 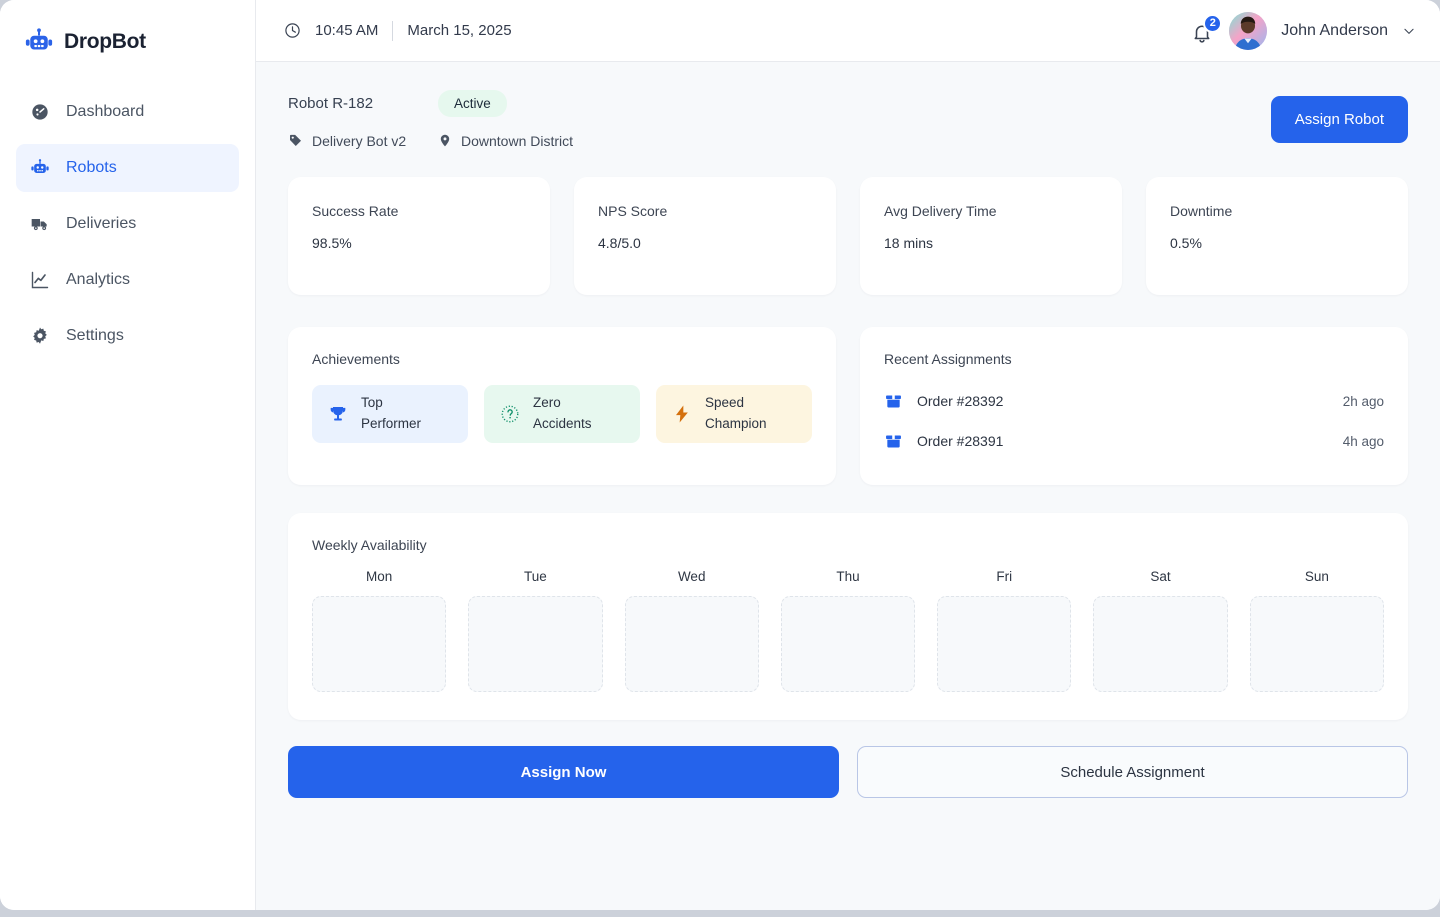 I want to click on topbar: 10:45 AM March 15, 2025 2, so click(x=848, y=31).